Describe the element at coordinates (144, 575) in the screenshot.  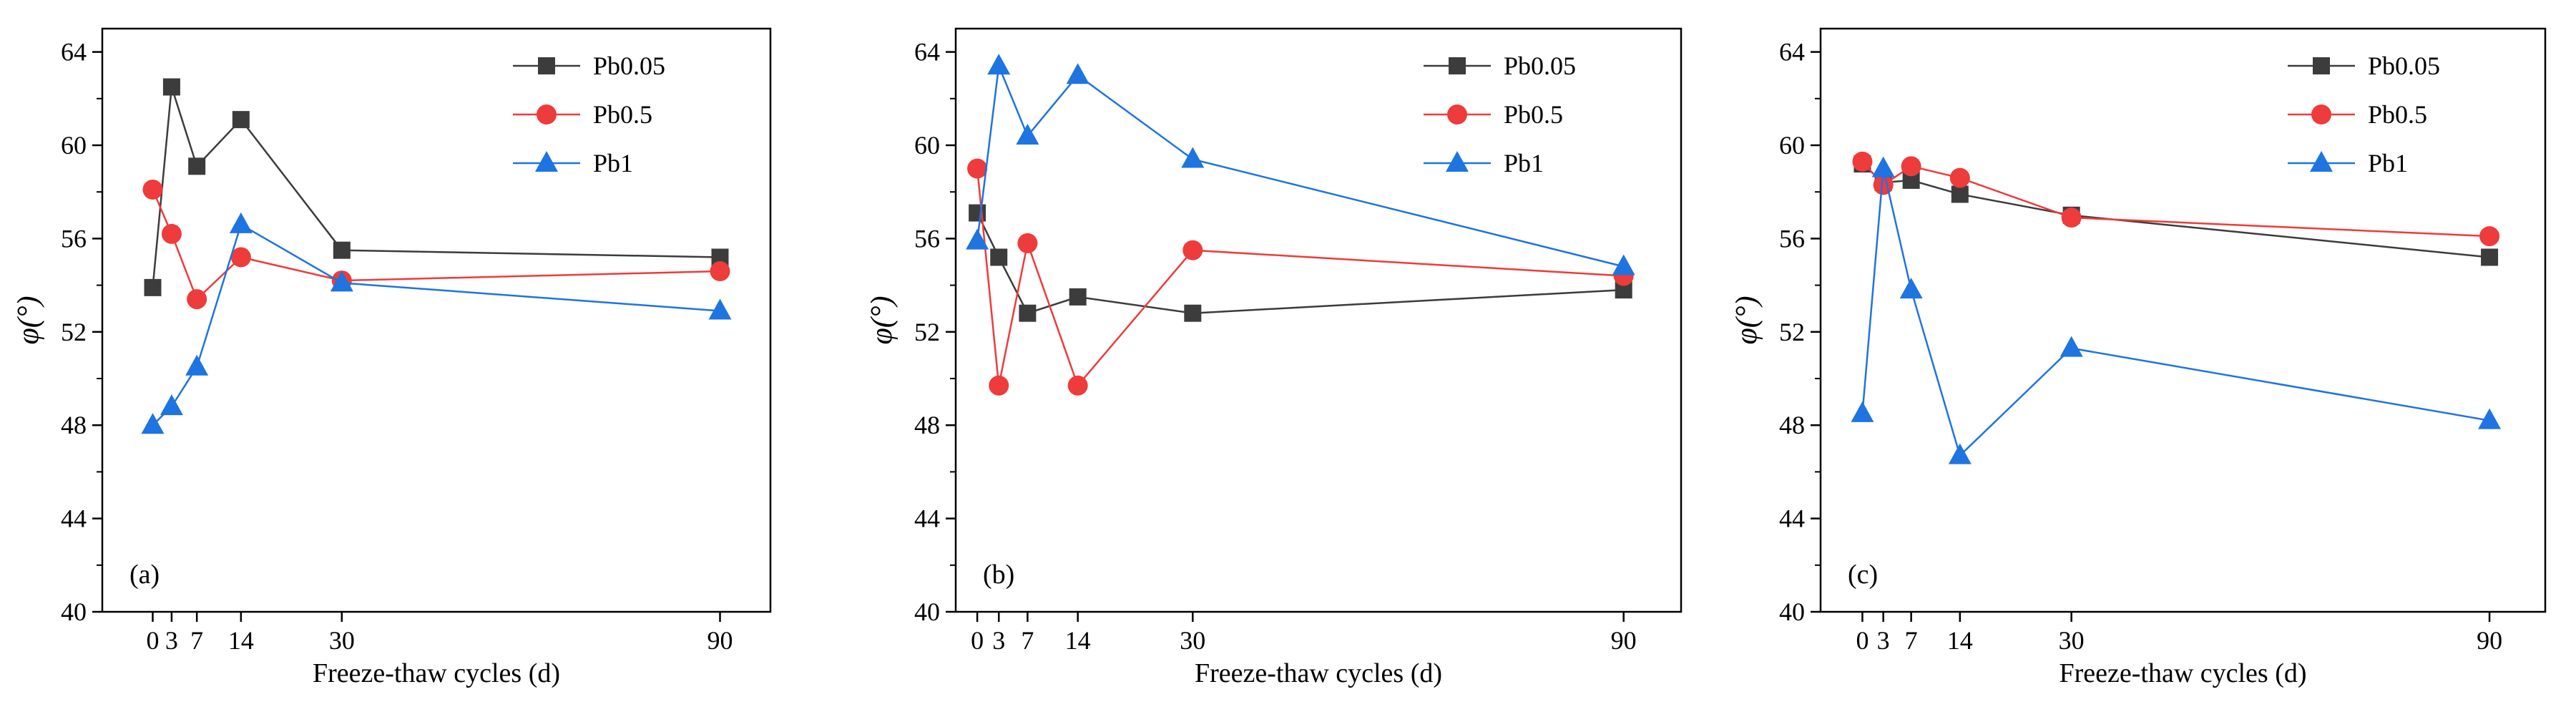
I see `panel-label: (a)` at that location.